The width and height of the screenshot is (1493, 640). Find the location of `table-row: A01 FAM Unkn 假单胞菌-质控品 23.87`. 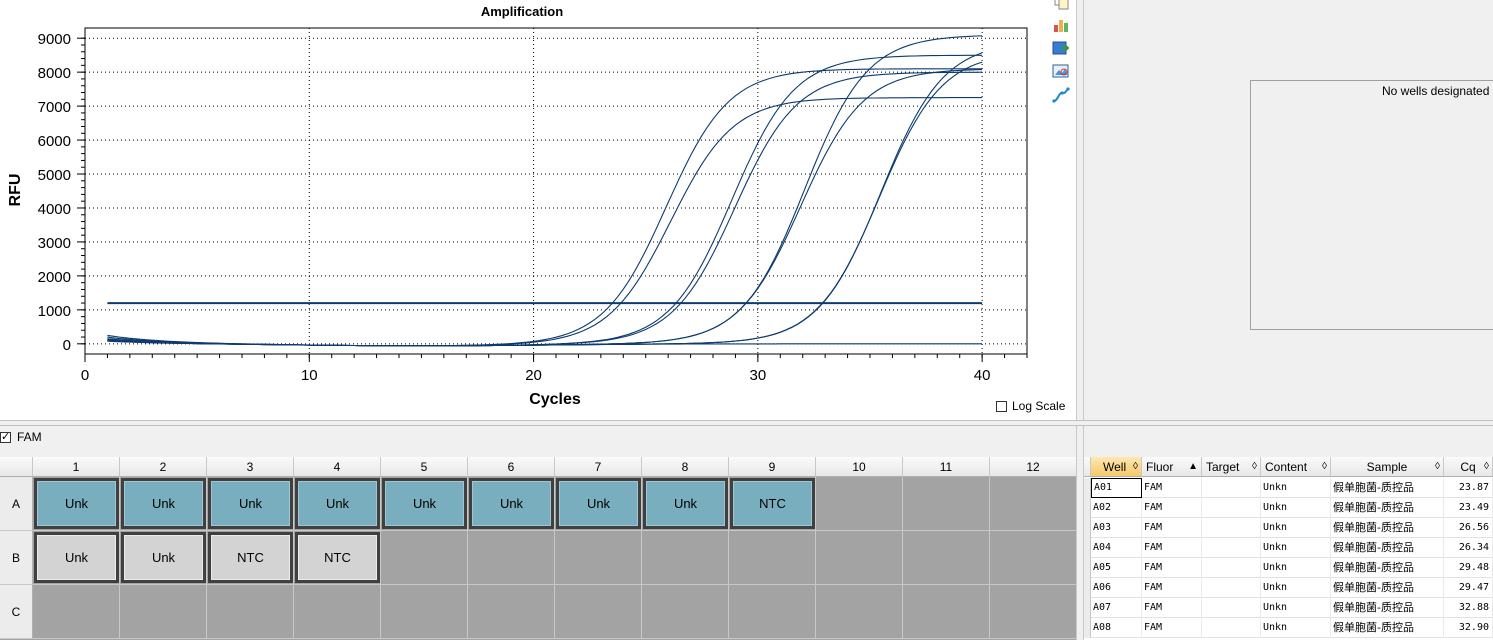

table-row: A01 FAM Unkn 假单胞菌-质控品 23.87 is located at coordinates (1288, 488).